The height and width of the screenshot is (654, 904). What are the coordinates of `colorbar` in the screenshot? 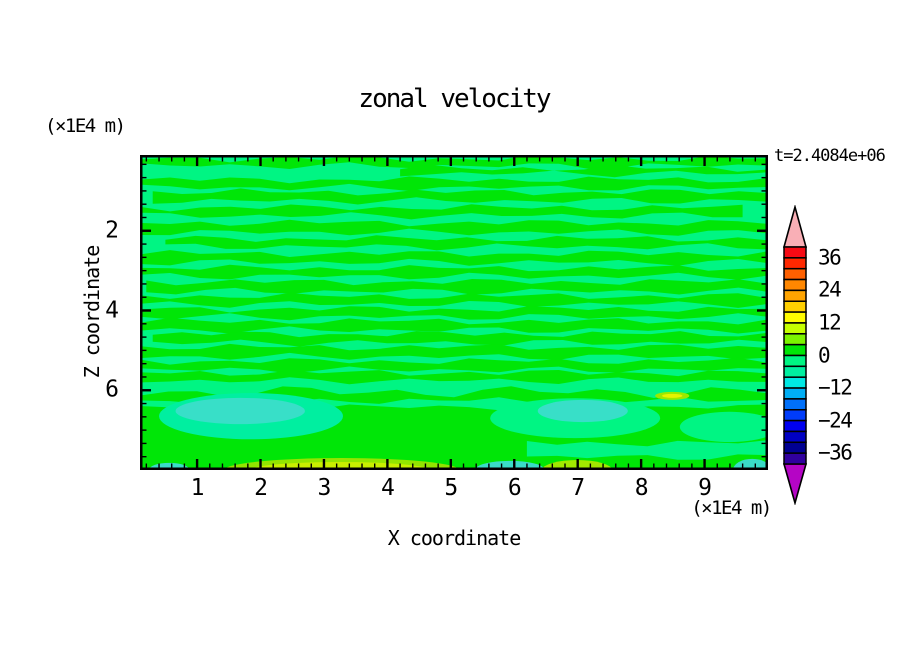 It's located at (795, 355).